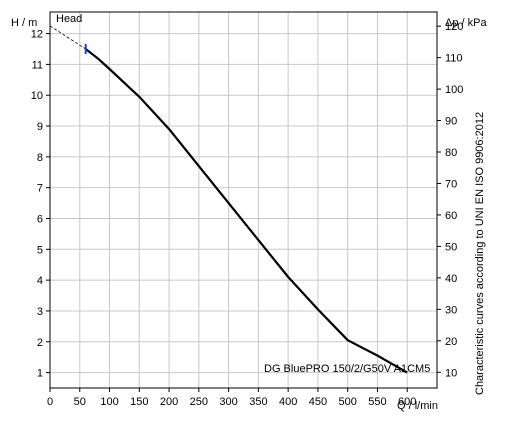  I want to click on x-axis-label: Q / l/min, so click(417, 406).